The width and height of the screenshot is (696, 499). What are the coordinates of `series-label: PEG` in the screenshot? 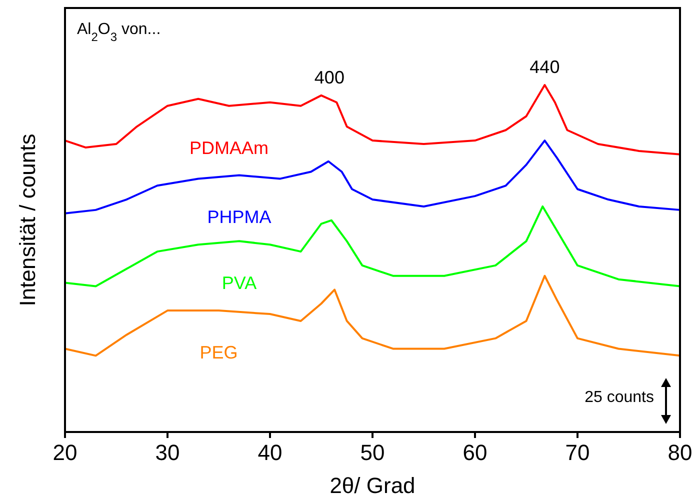 It's located at (219, 352).